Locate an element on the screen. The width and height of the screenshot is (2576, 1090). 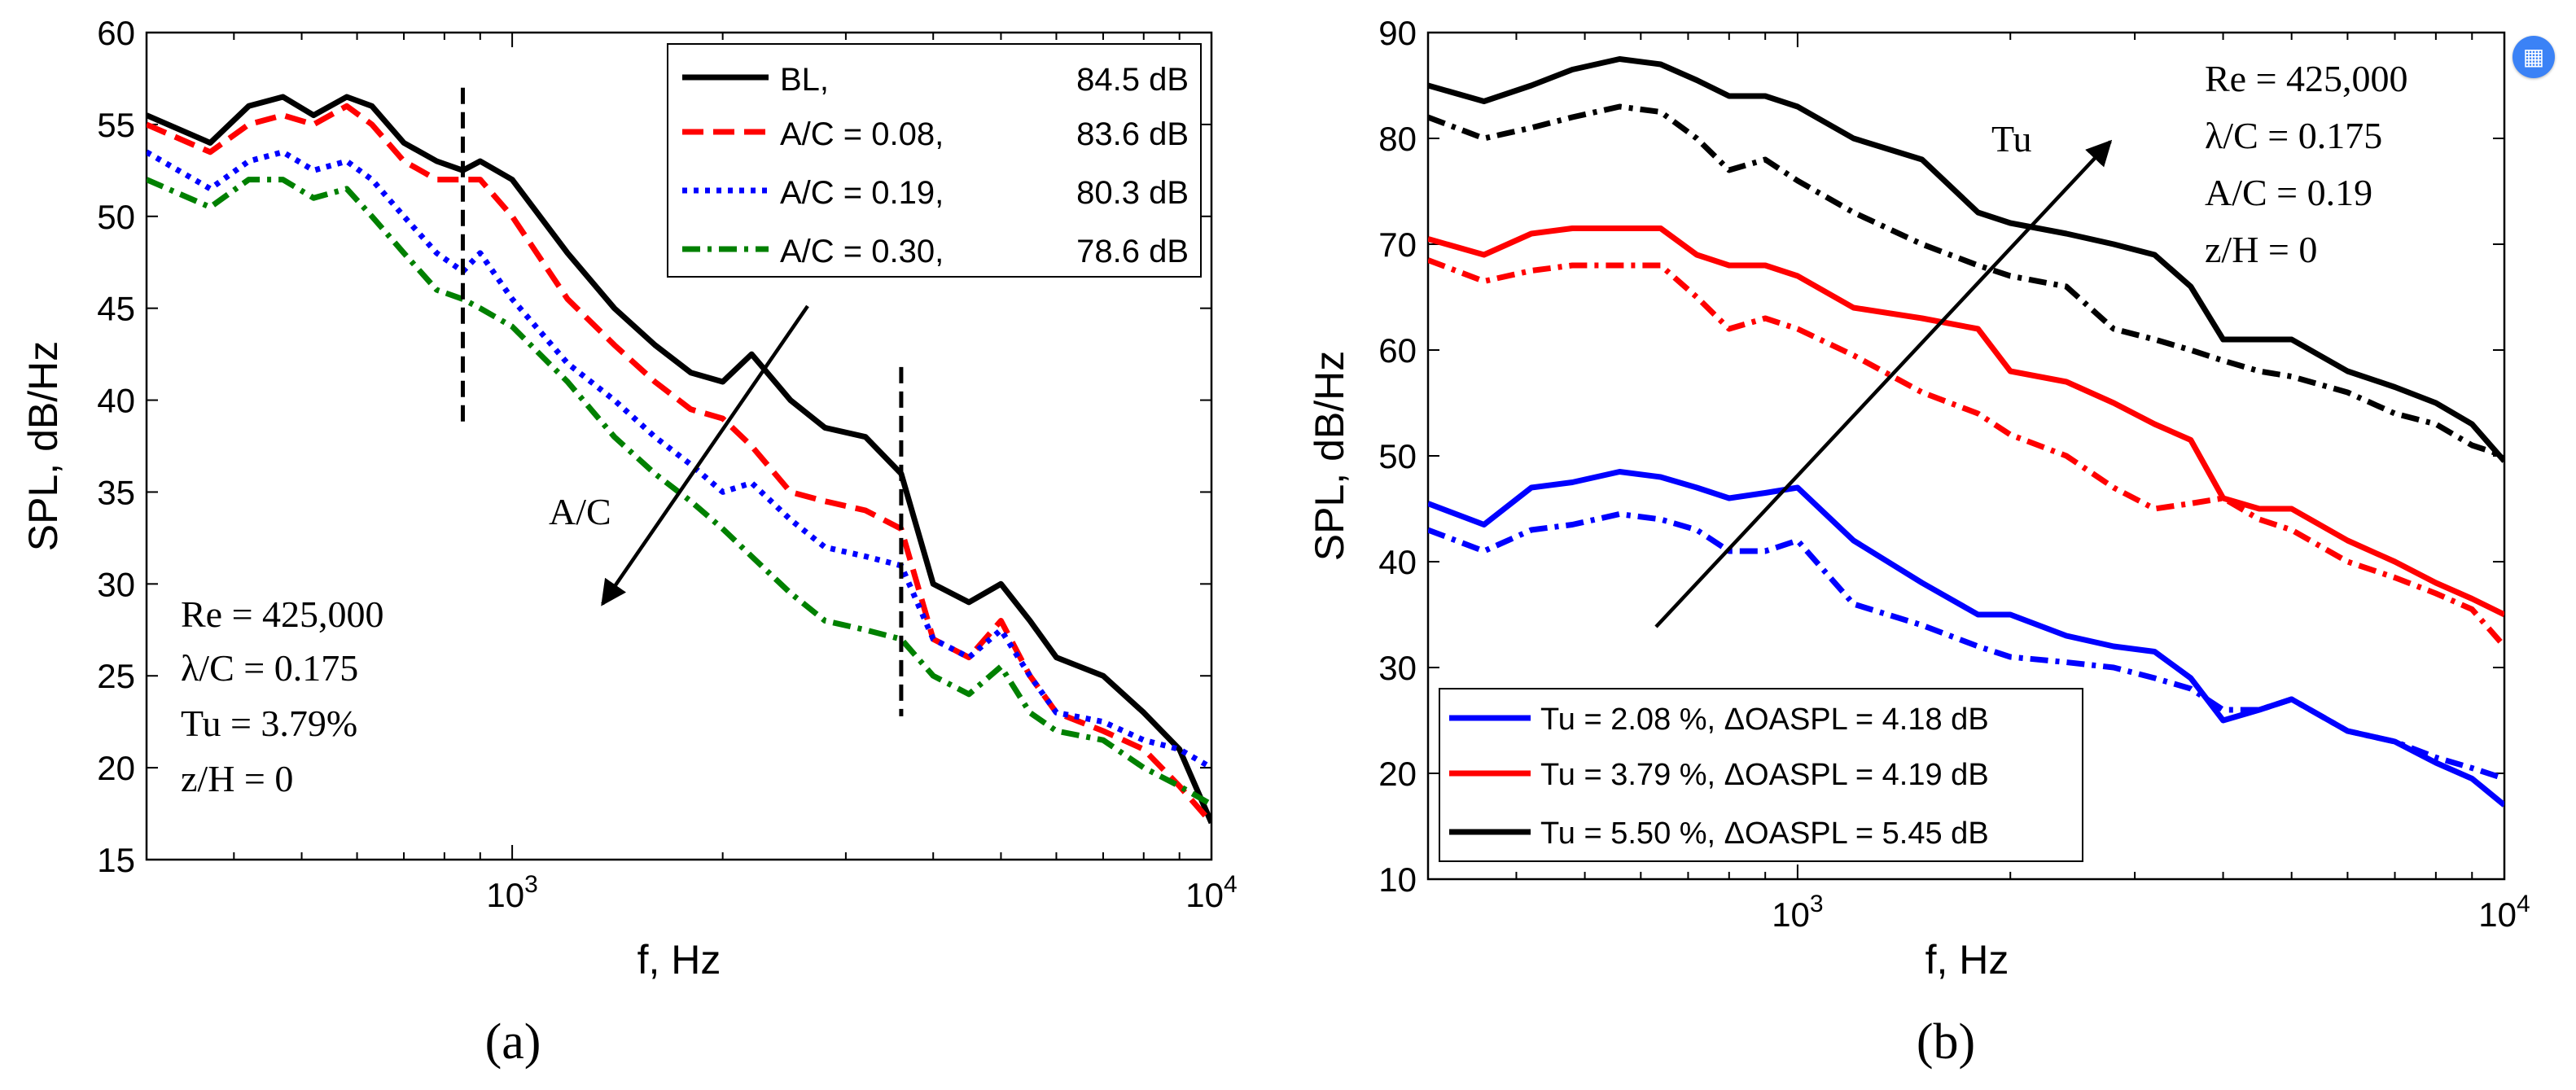
y-tick-label: 55 is located at coordinates (116, 125).